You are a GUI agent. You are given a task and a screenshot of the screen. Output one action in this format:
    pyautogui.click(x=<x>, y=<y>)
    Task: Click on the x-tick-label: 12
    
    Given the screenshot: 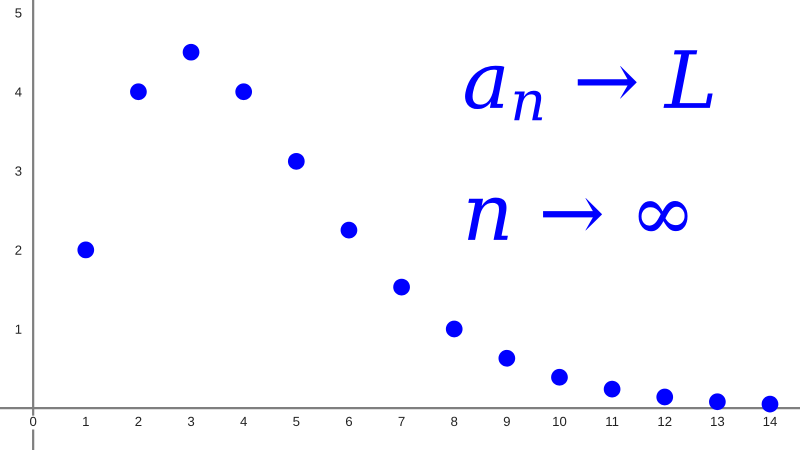 What is the action you would take?
    pyautogui.click(x=665, y=421)
    